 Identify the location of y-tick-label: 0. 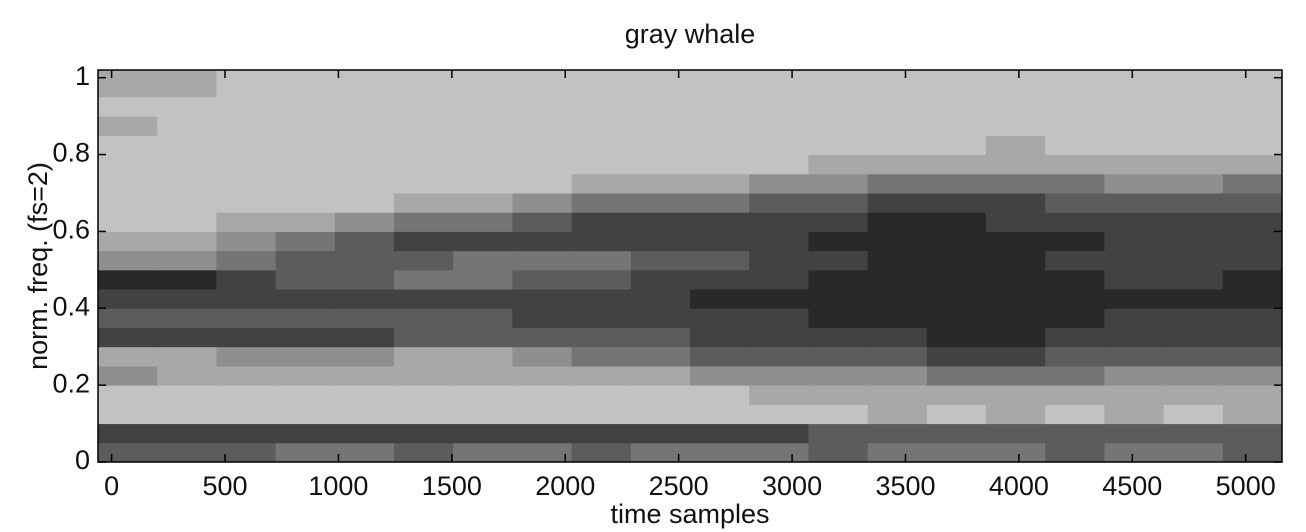
(82, 460).